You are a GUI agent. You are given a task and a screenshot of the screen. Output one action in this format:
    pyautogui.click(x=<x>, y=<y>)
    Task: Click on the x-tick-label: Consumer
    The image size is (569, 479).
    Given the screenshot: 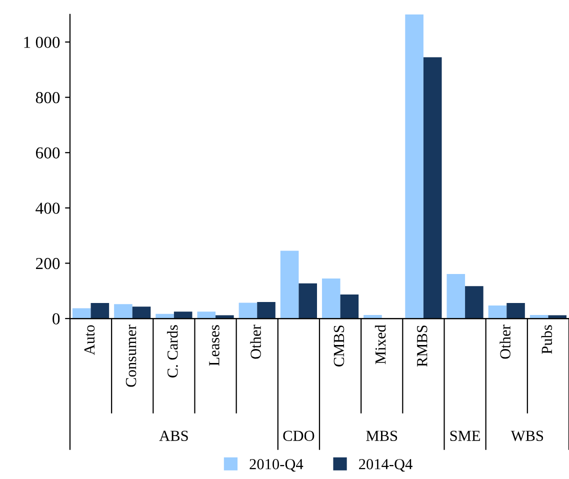 What is the action you would take?
    pyautogui.click(x=131, y=355)
    